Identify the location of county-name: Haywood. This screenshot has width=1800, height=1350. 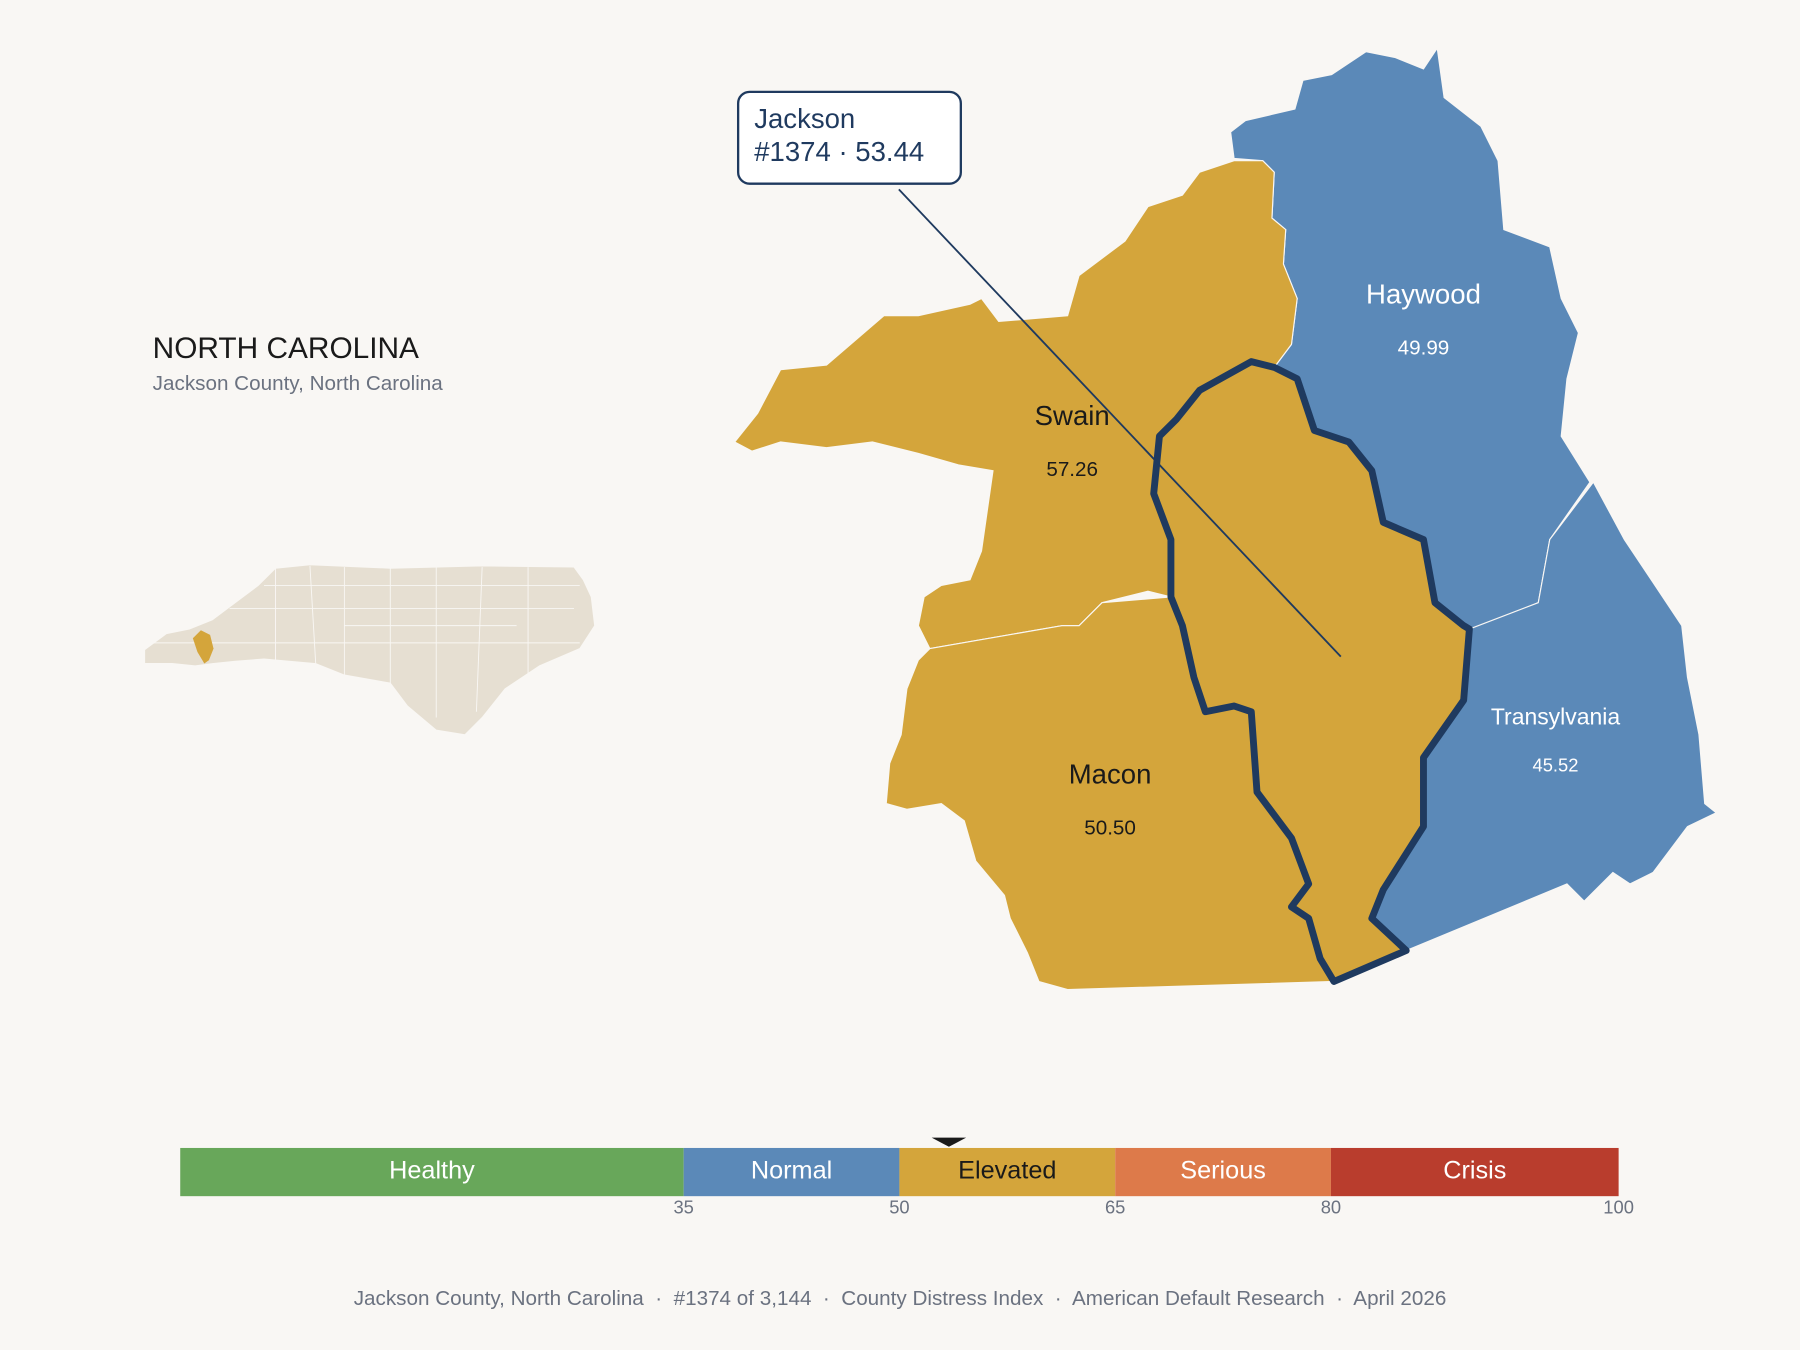
(1423, 293).